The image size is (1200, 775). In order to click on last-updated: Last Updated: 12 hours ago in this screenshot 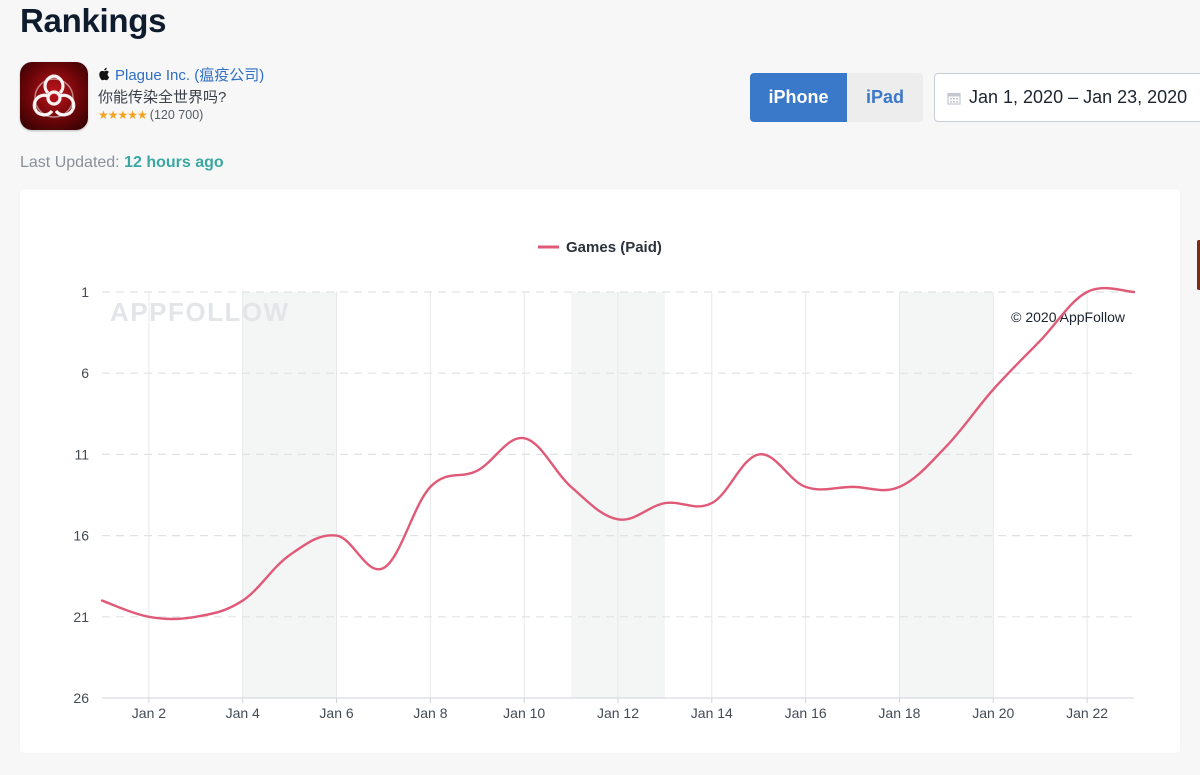, I will do `click(122, 163)`.